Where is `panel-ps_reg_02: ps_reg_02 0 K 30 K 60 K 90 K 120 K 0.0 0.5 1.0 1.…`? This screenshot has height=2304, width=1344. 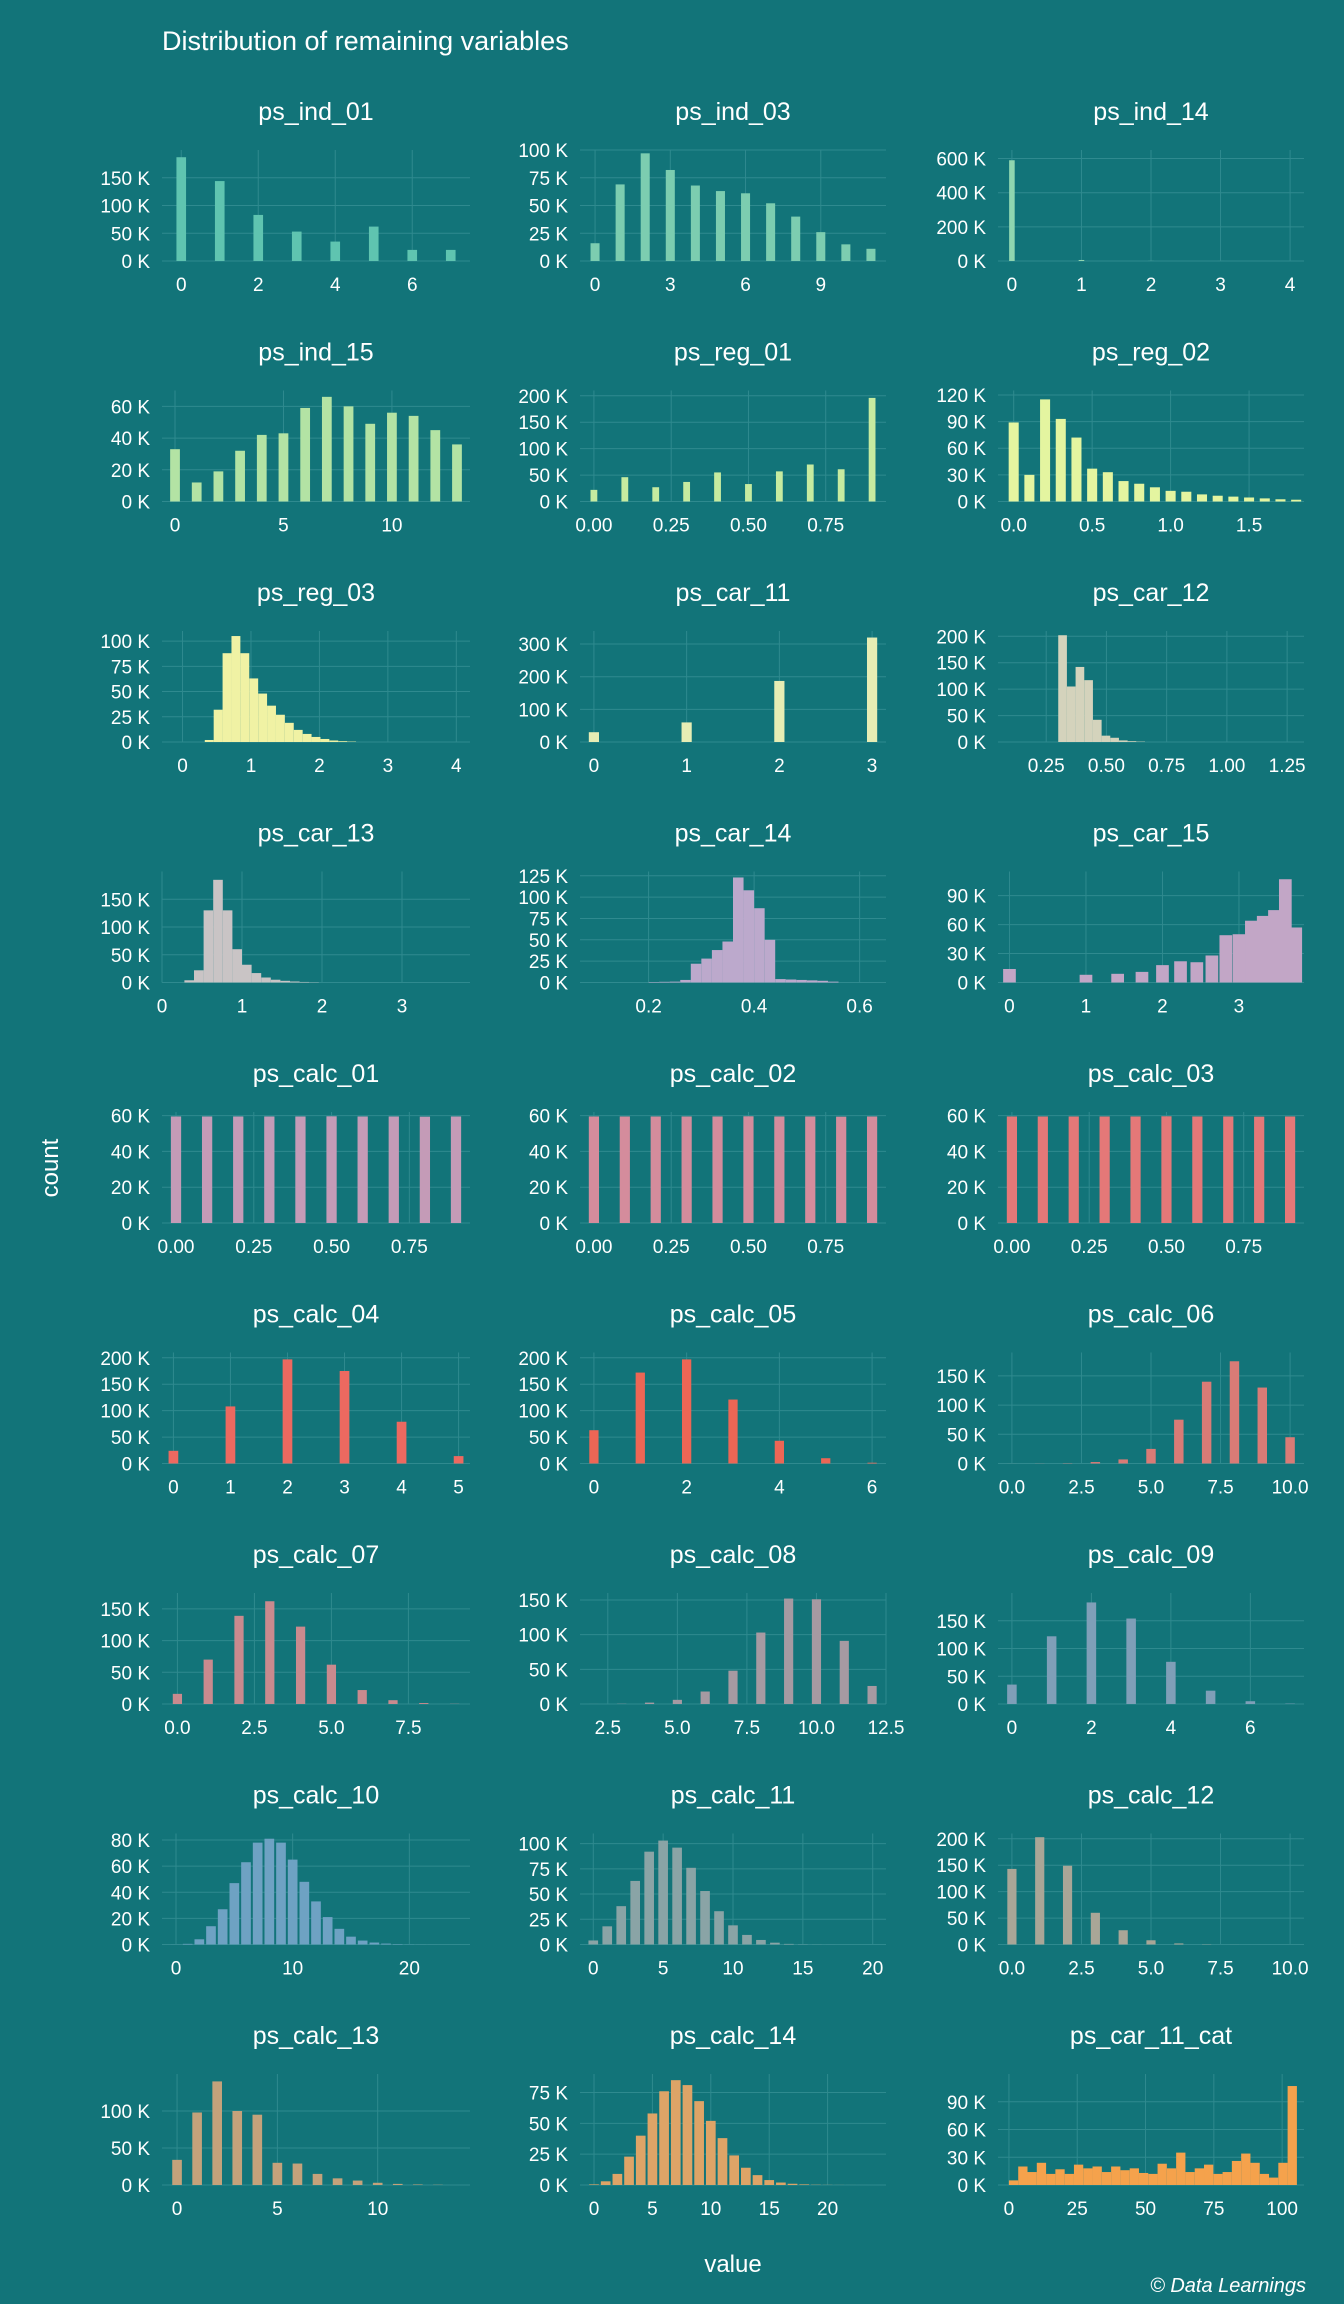 panel-ps_reg_02: ps_reg_02 0 K 30 K 60 K 90 K 120 K 0.0 0.5 1.0 1.… is located at coordinates (1120, 438).